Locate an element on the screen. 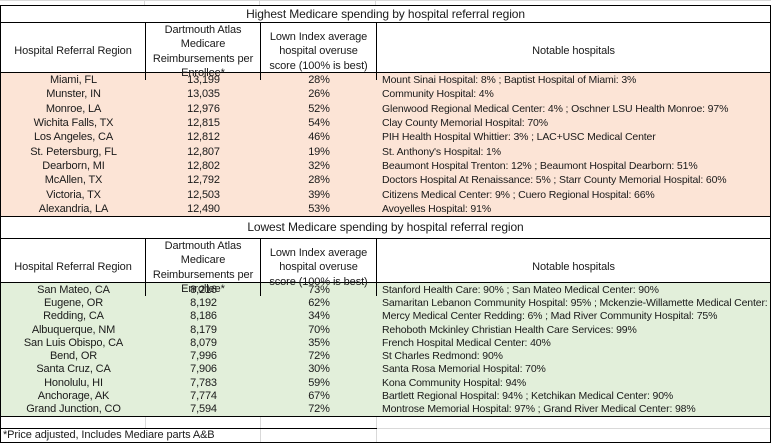 This screenshot has height=445, width=771. overuse-score-cell: 67% is located at coordinates (319, 395).